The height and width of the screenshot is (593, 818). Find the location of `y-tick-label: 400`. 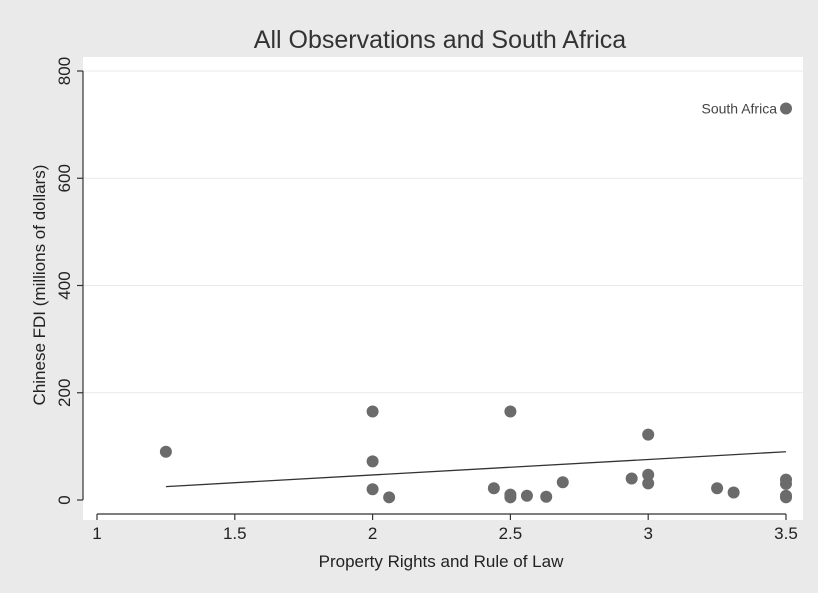

y-tick-label: 400 is located at coordinates (64, 285).